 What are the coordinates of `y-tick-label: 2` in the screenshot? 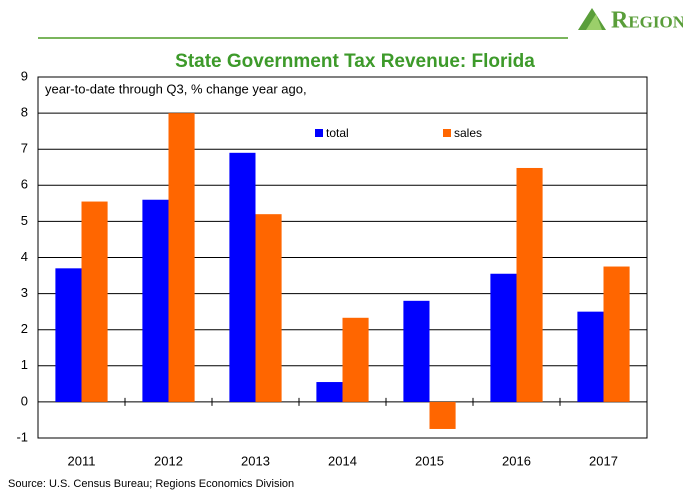 It's located at (24, 328).